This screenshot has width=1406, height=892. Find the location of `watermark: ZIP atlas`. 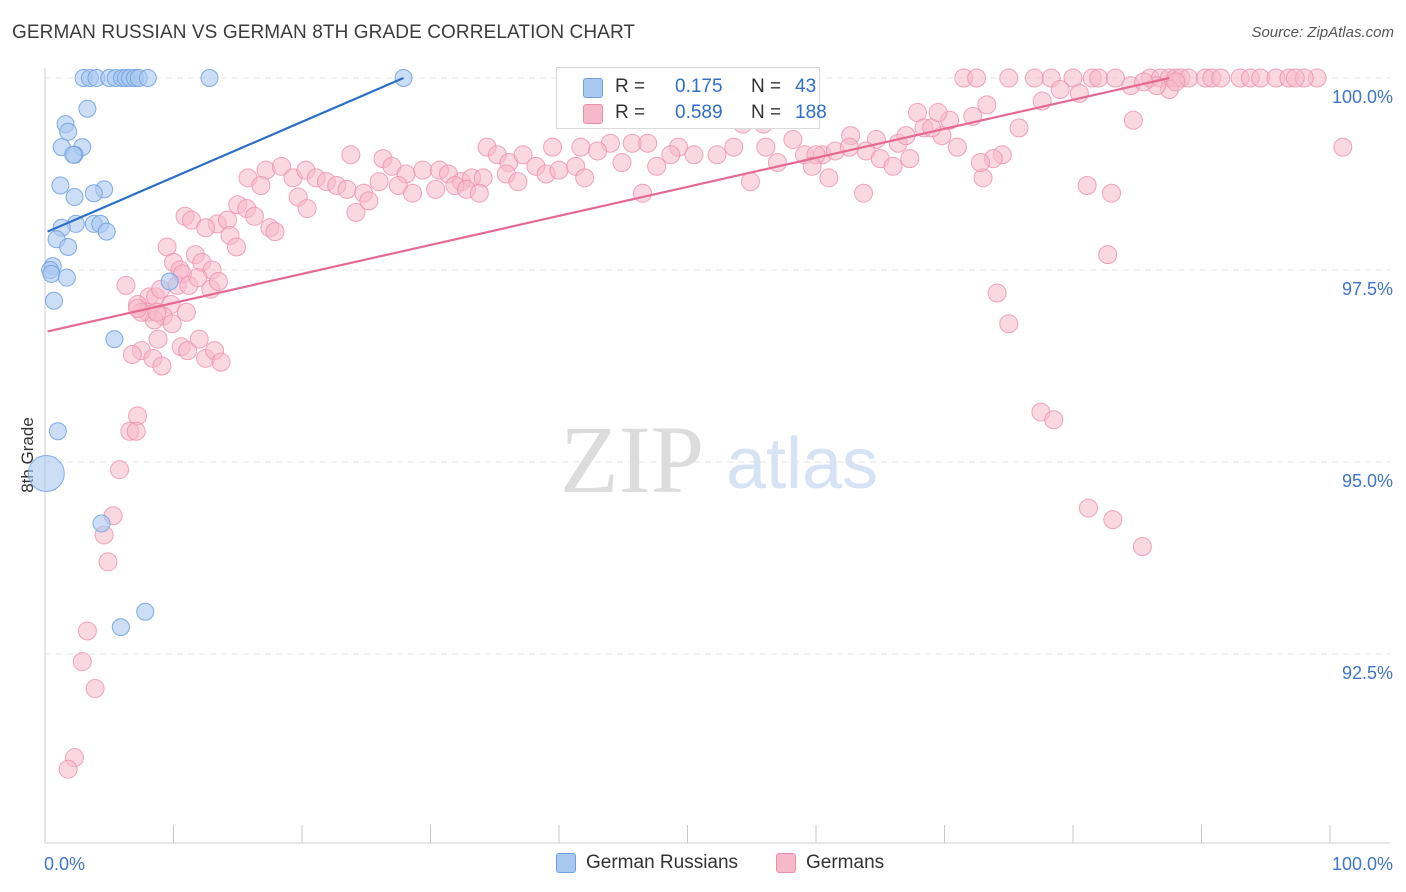

watermark: ZIP atlas is located at coordinates (719, 459).